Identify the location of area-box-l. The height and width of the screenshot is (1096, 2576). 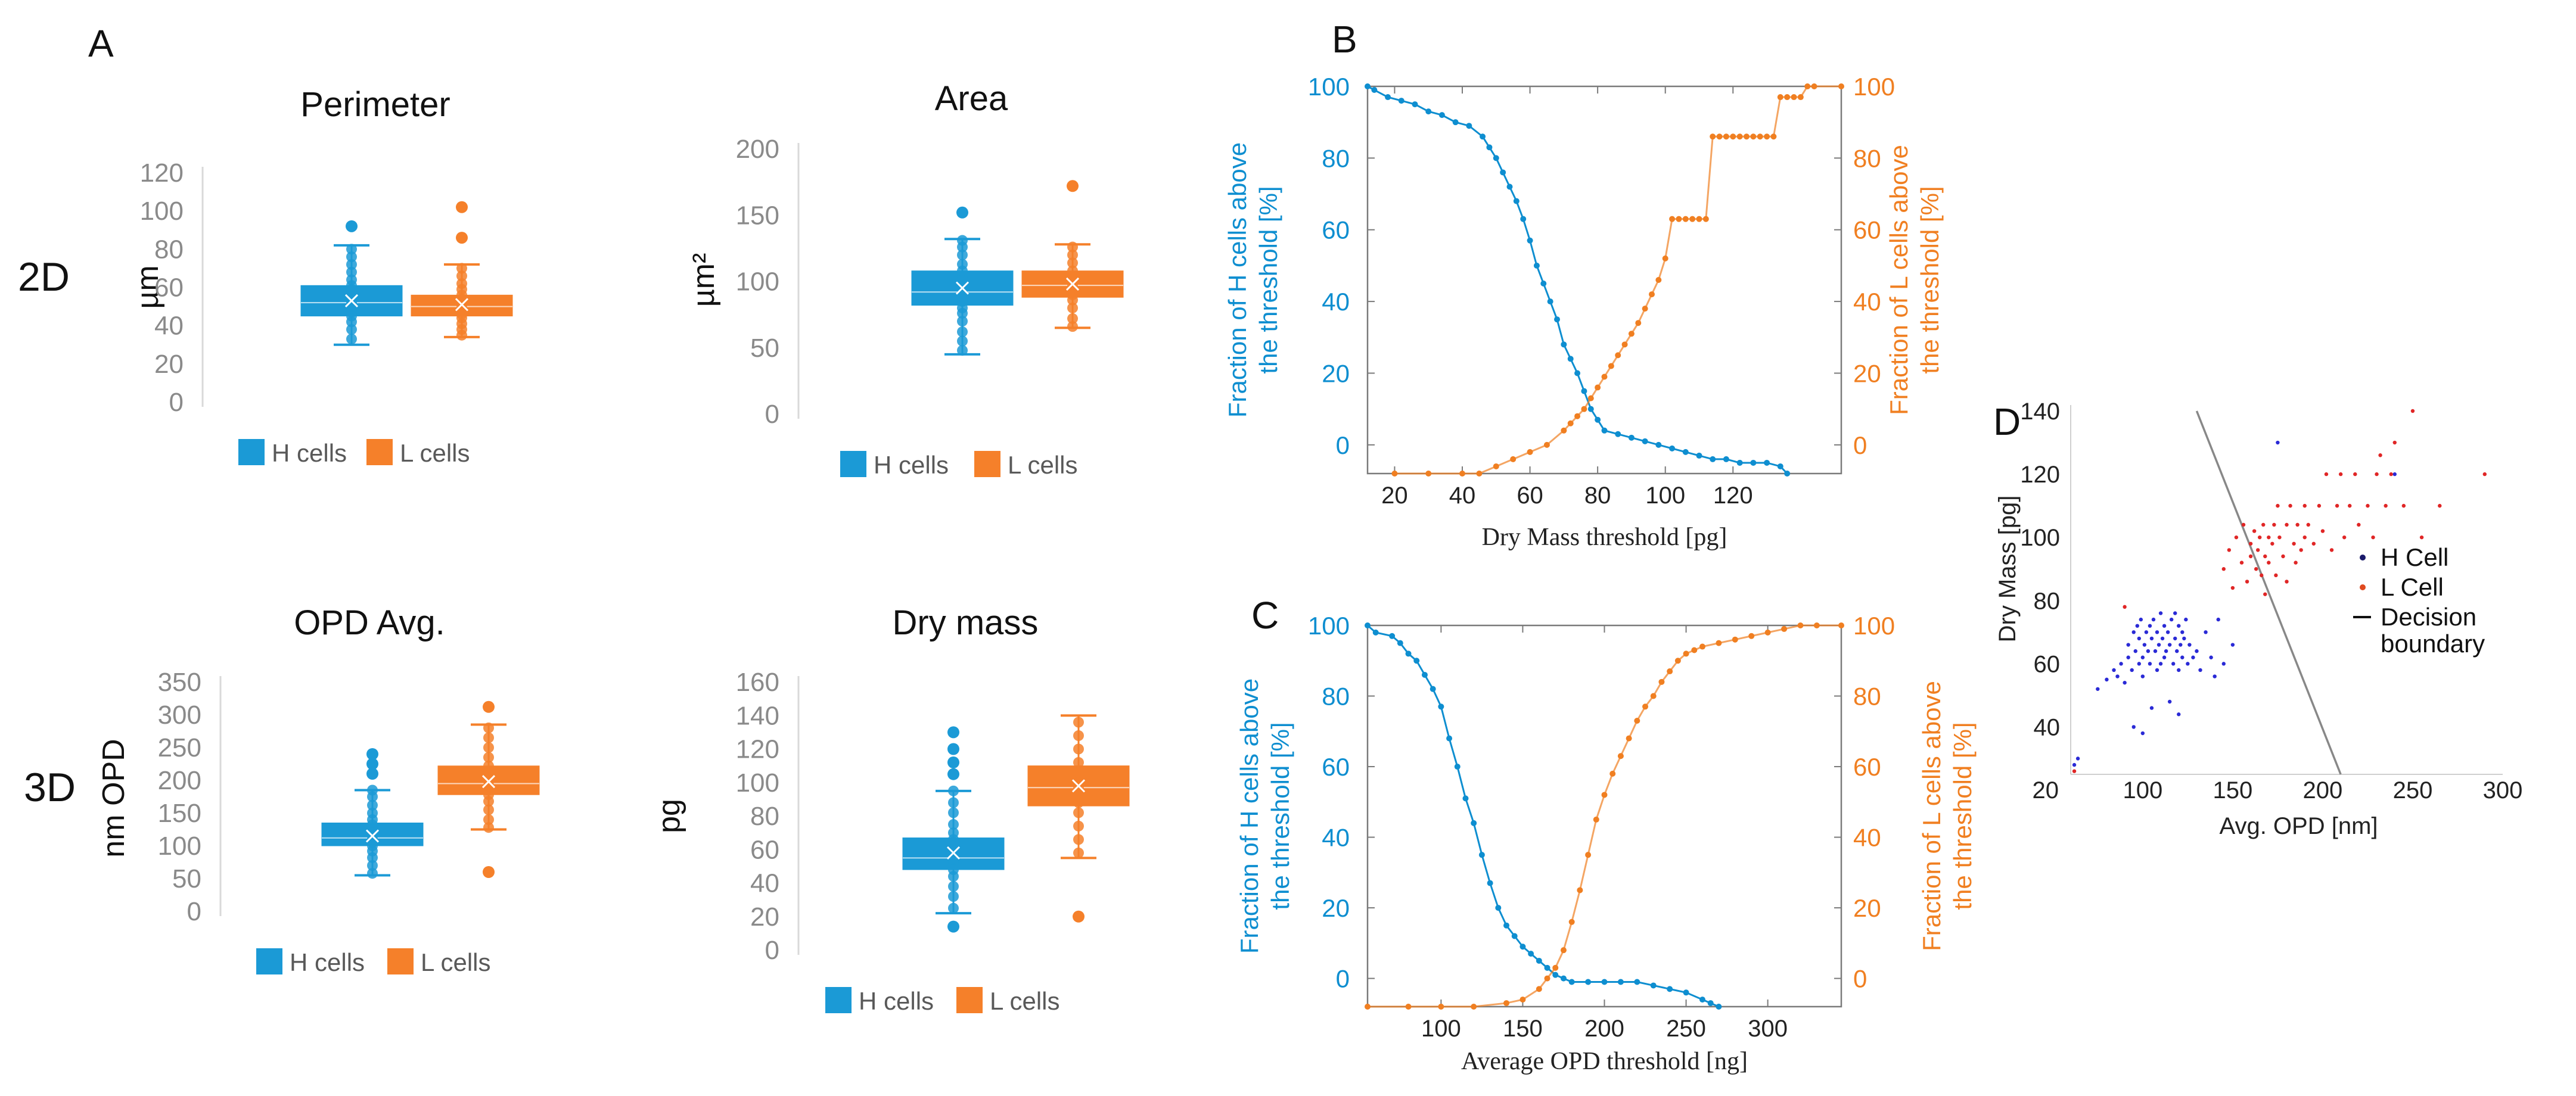
(1072, 256).